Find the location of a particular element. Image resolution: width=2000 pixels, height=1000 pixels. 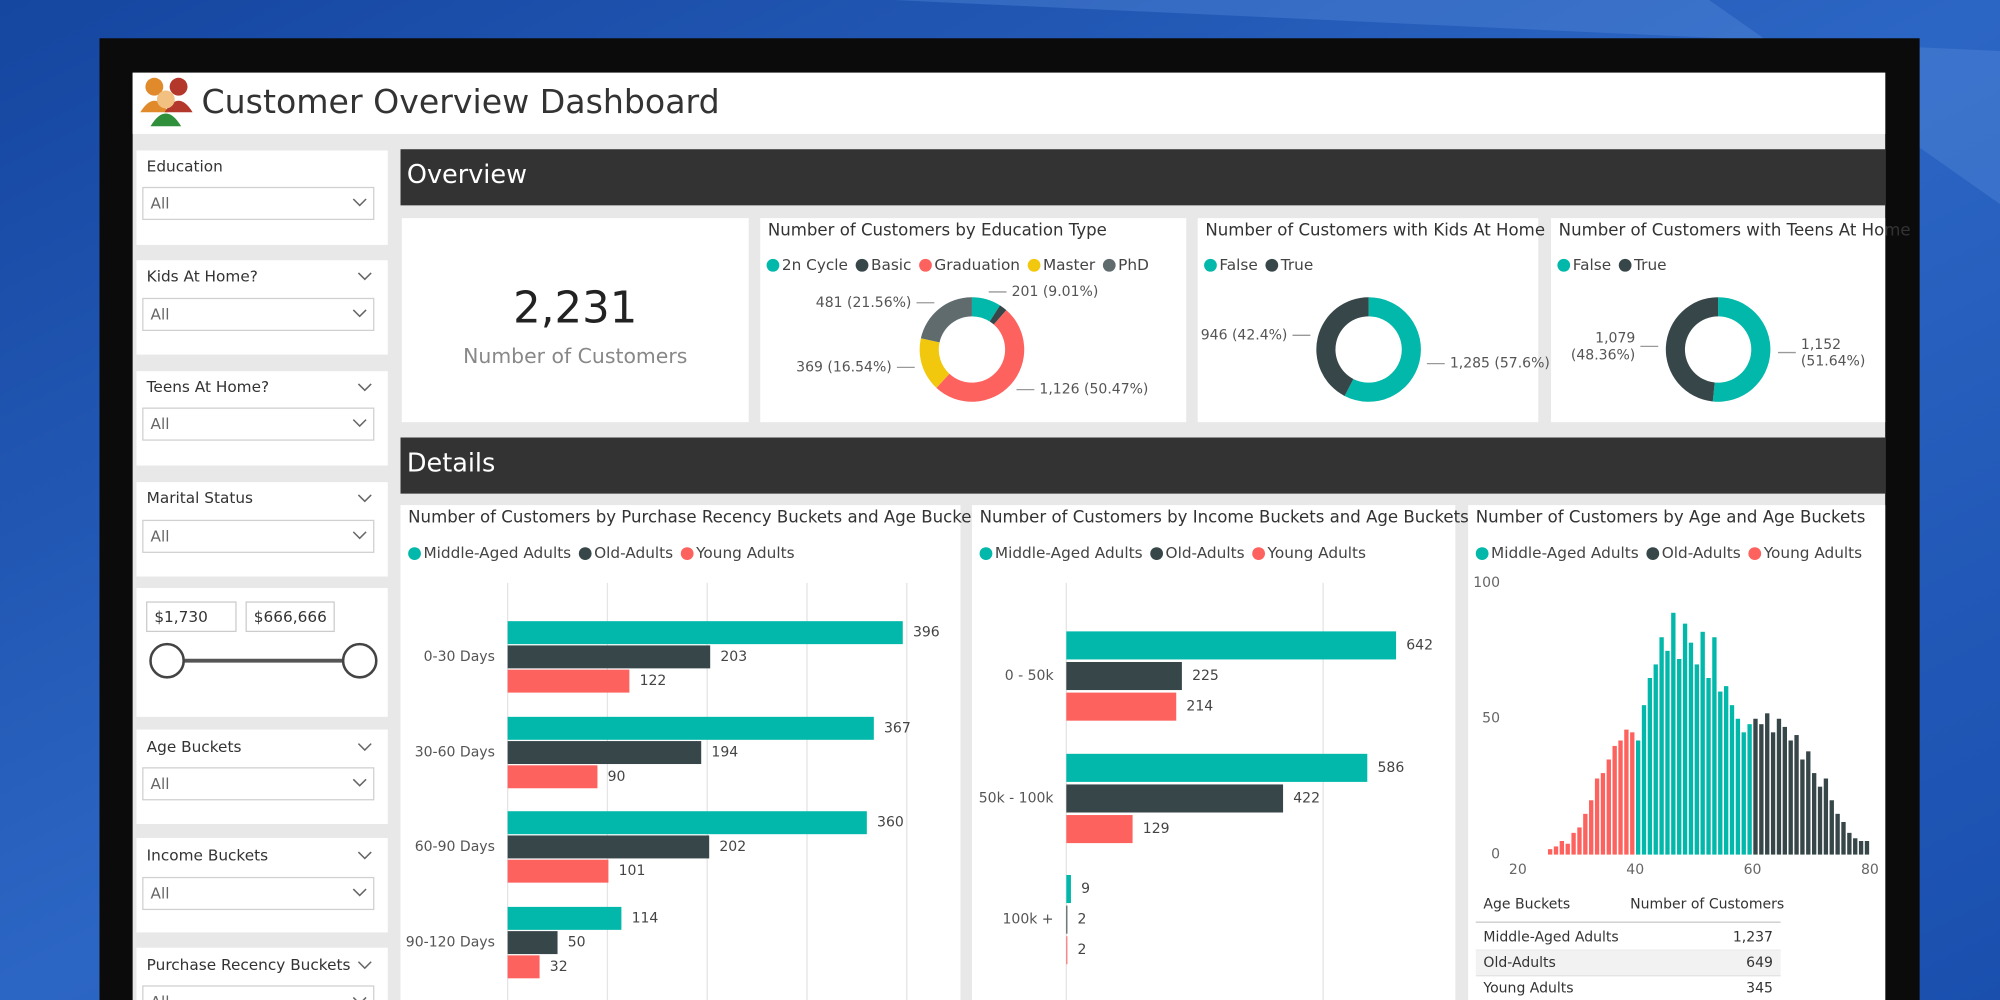

header-icon is located at coordinates (166, 102).